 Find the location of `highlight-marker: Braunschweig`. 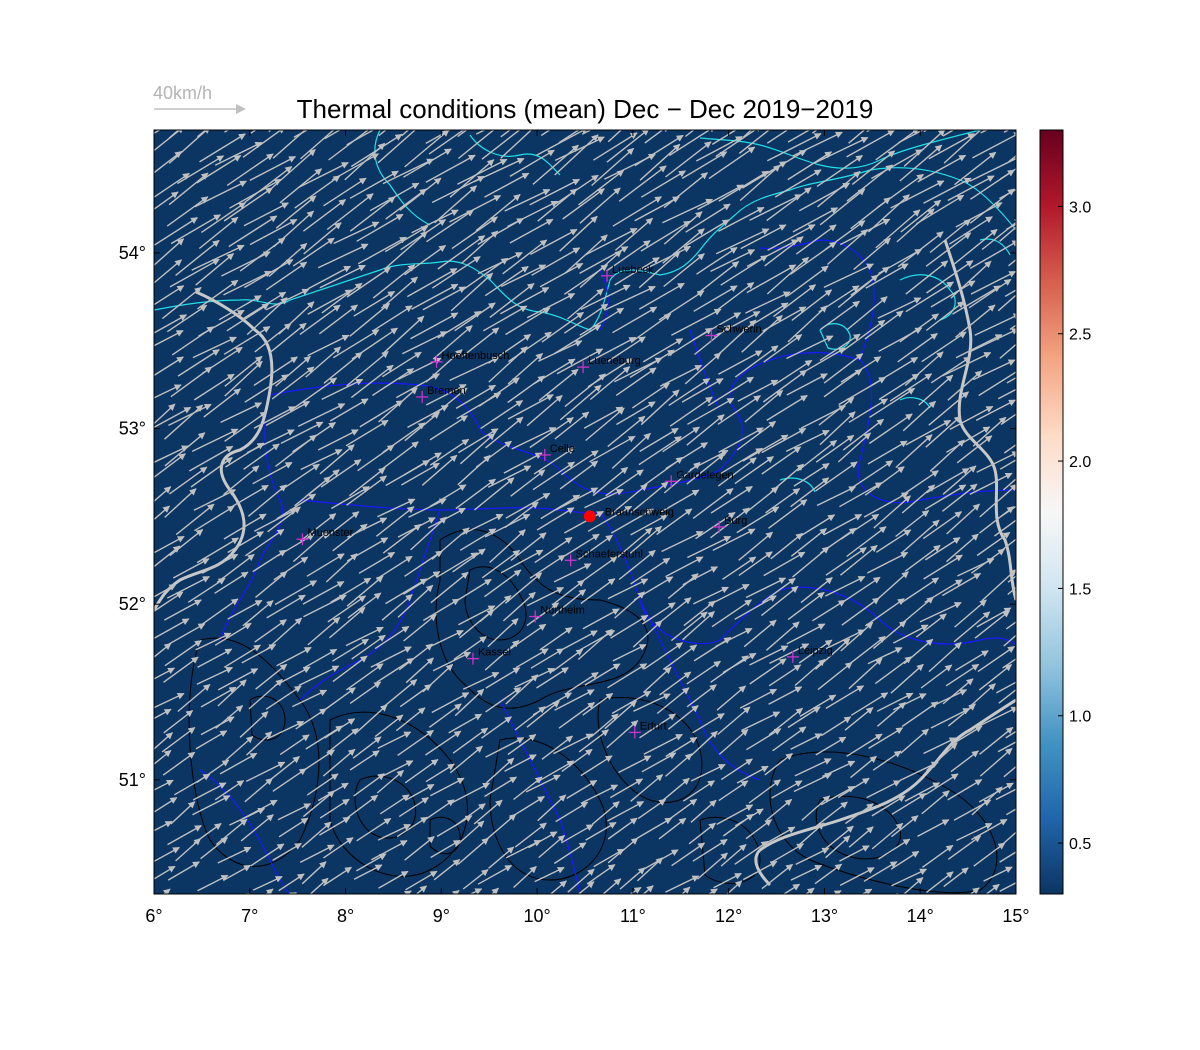

highlight-marker: Braunschweig is located at coordinates (628, 514).